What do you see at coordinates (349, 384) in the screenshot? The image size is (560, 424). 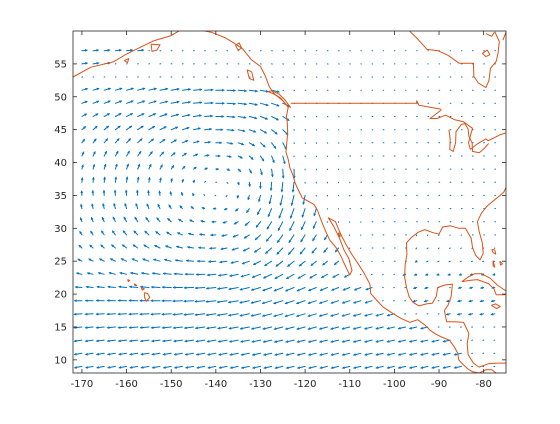 I see `x-tick-label: -110` at bounding box center [349, 384].